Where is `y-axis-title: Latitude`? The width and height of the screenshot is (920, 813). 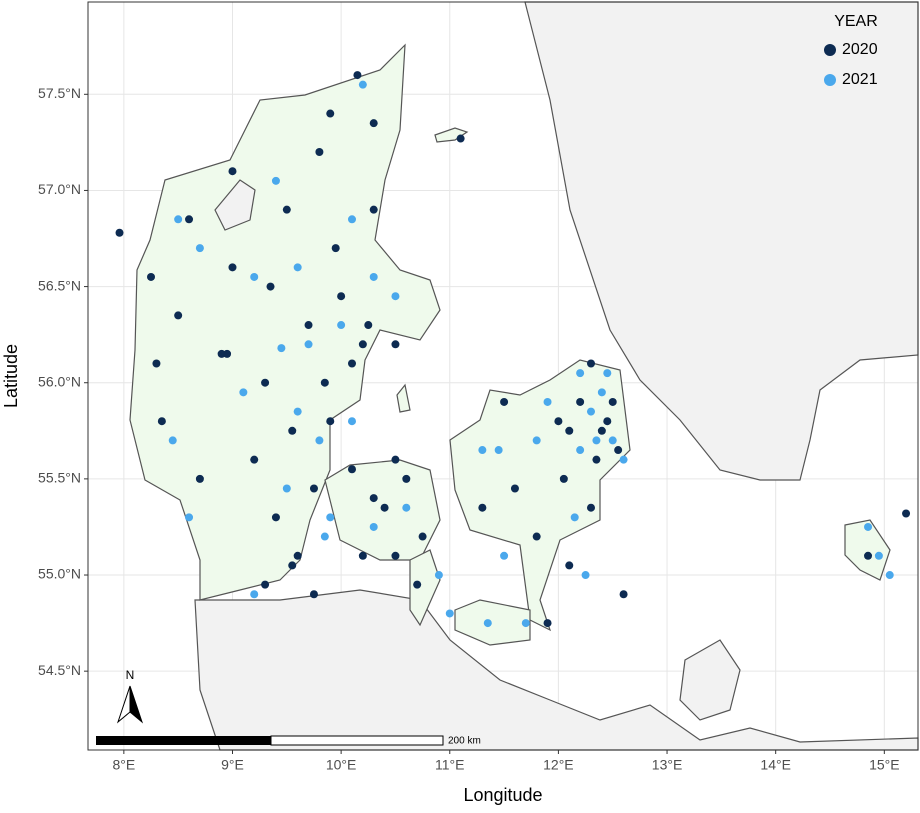
y-axis-title: Latitude is located at coordinates (11, 376).